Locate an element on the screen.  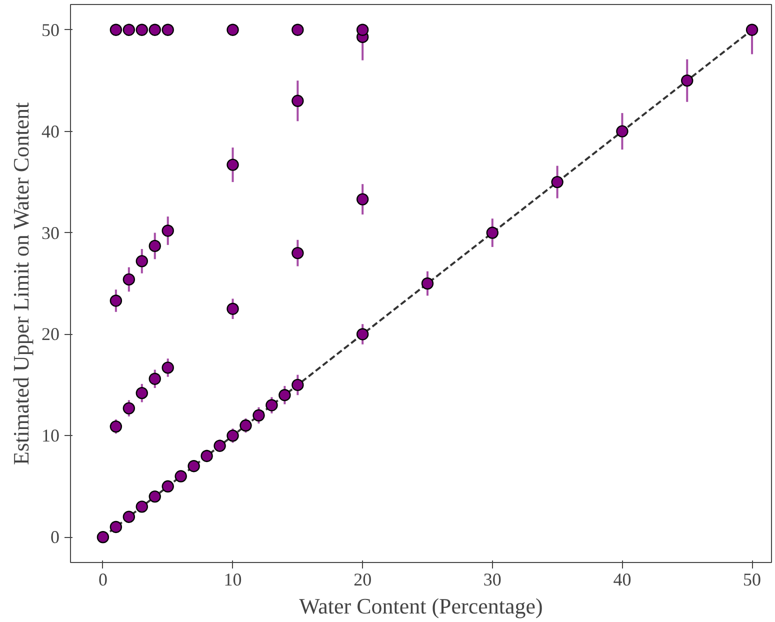
y-tick-label: 50 is located at coordinates (51, 30).